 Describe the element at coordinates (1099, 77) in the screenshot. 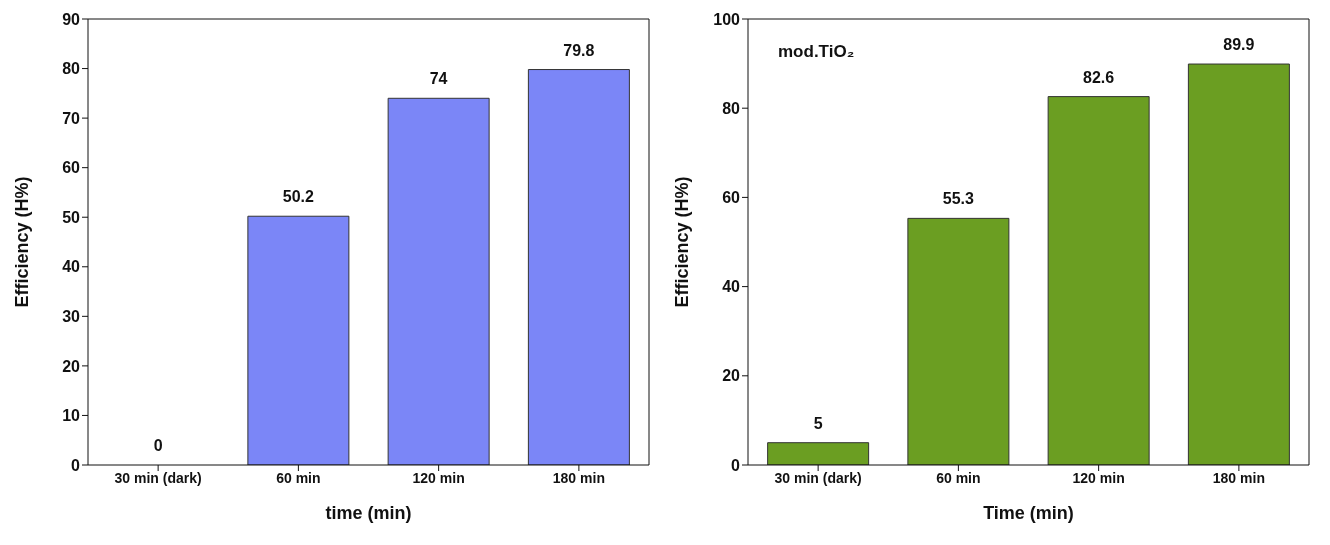

I see `data-label: 82.6` at that location.